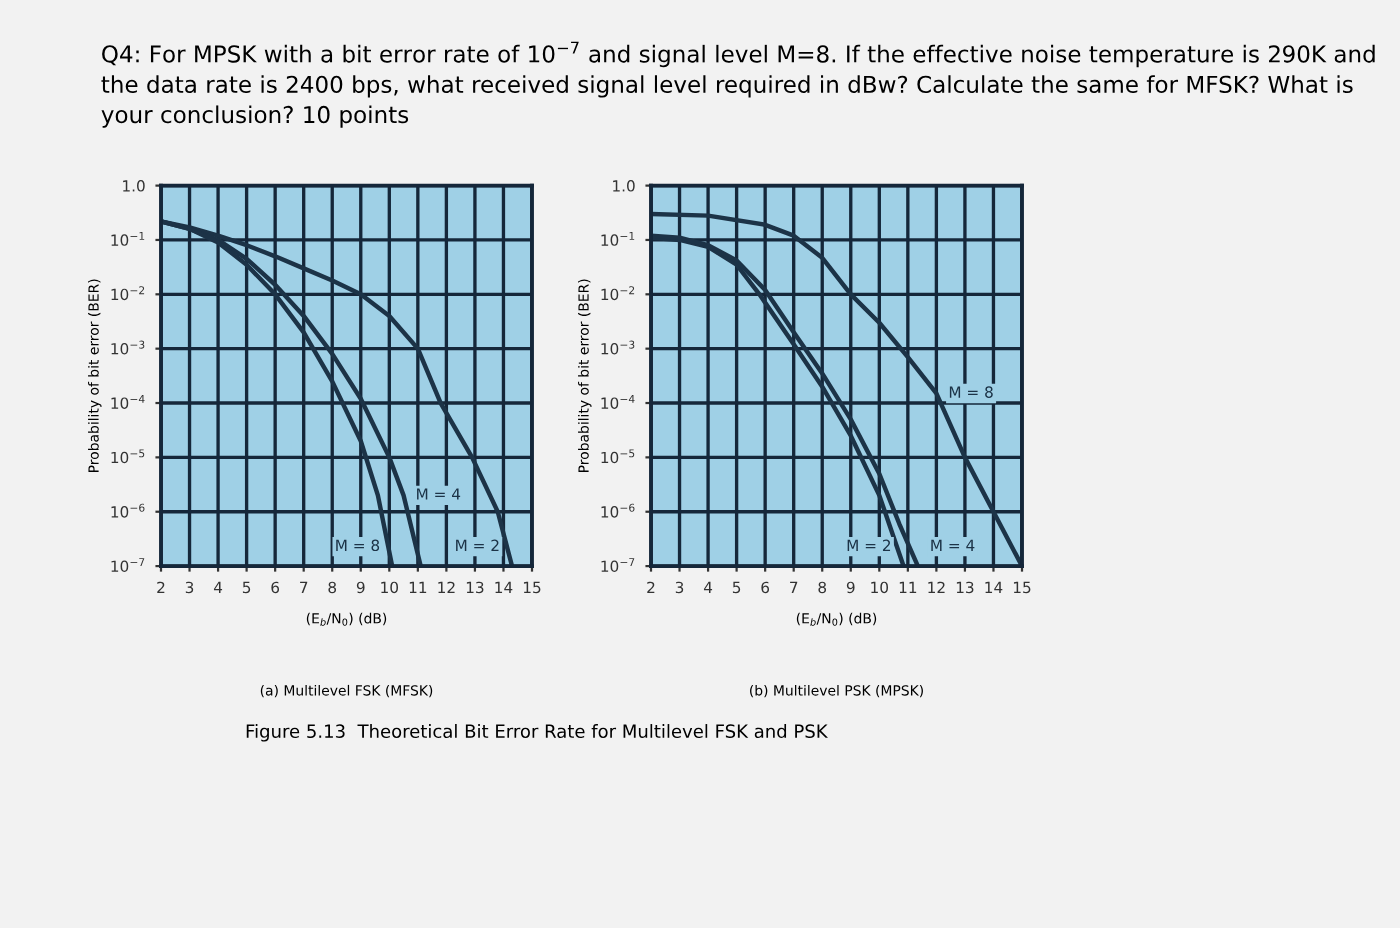 The image size is (1400, 928). What do you see at coordinates (738, 84) in the screenshot?
I see `text: Q4: For MPSK with a bit error rate of 10$^{−7}$ and signal level M=8. If the effective noise temperature is 290K and the data rate is 2400 bps, what received signal level required in dBw? Calculate the same for MFSK? What is your conclusion? 10 points` at bounding box center [738, 84].